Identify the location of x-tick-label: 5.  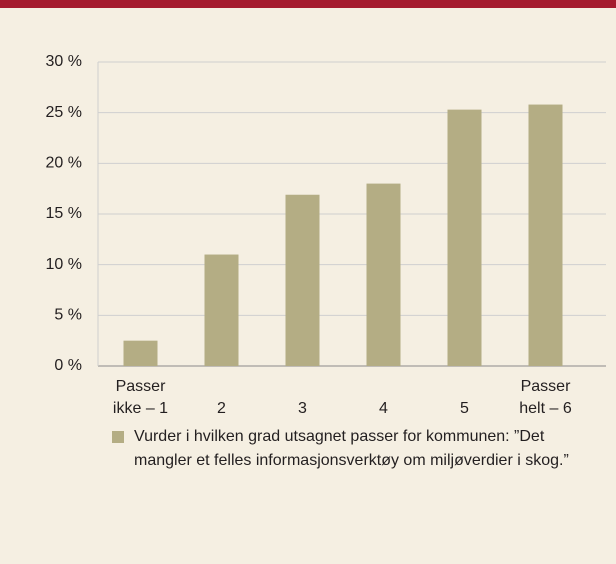
(464, 408).